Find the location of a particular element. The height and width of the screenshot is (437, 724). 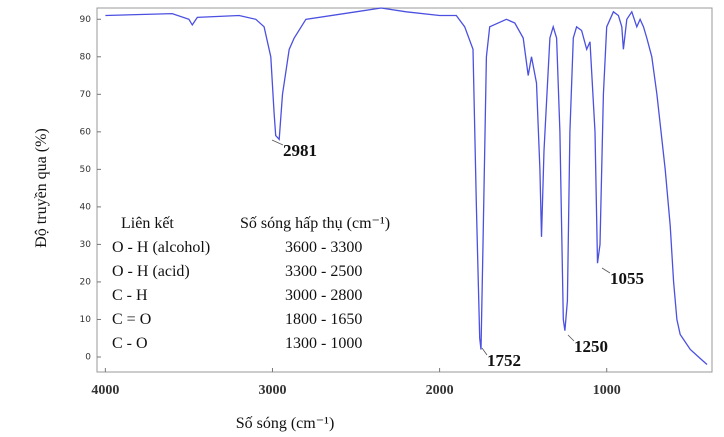

annotation: 1055 is located at coordinates (627, 278).